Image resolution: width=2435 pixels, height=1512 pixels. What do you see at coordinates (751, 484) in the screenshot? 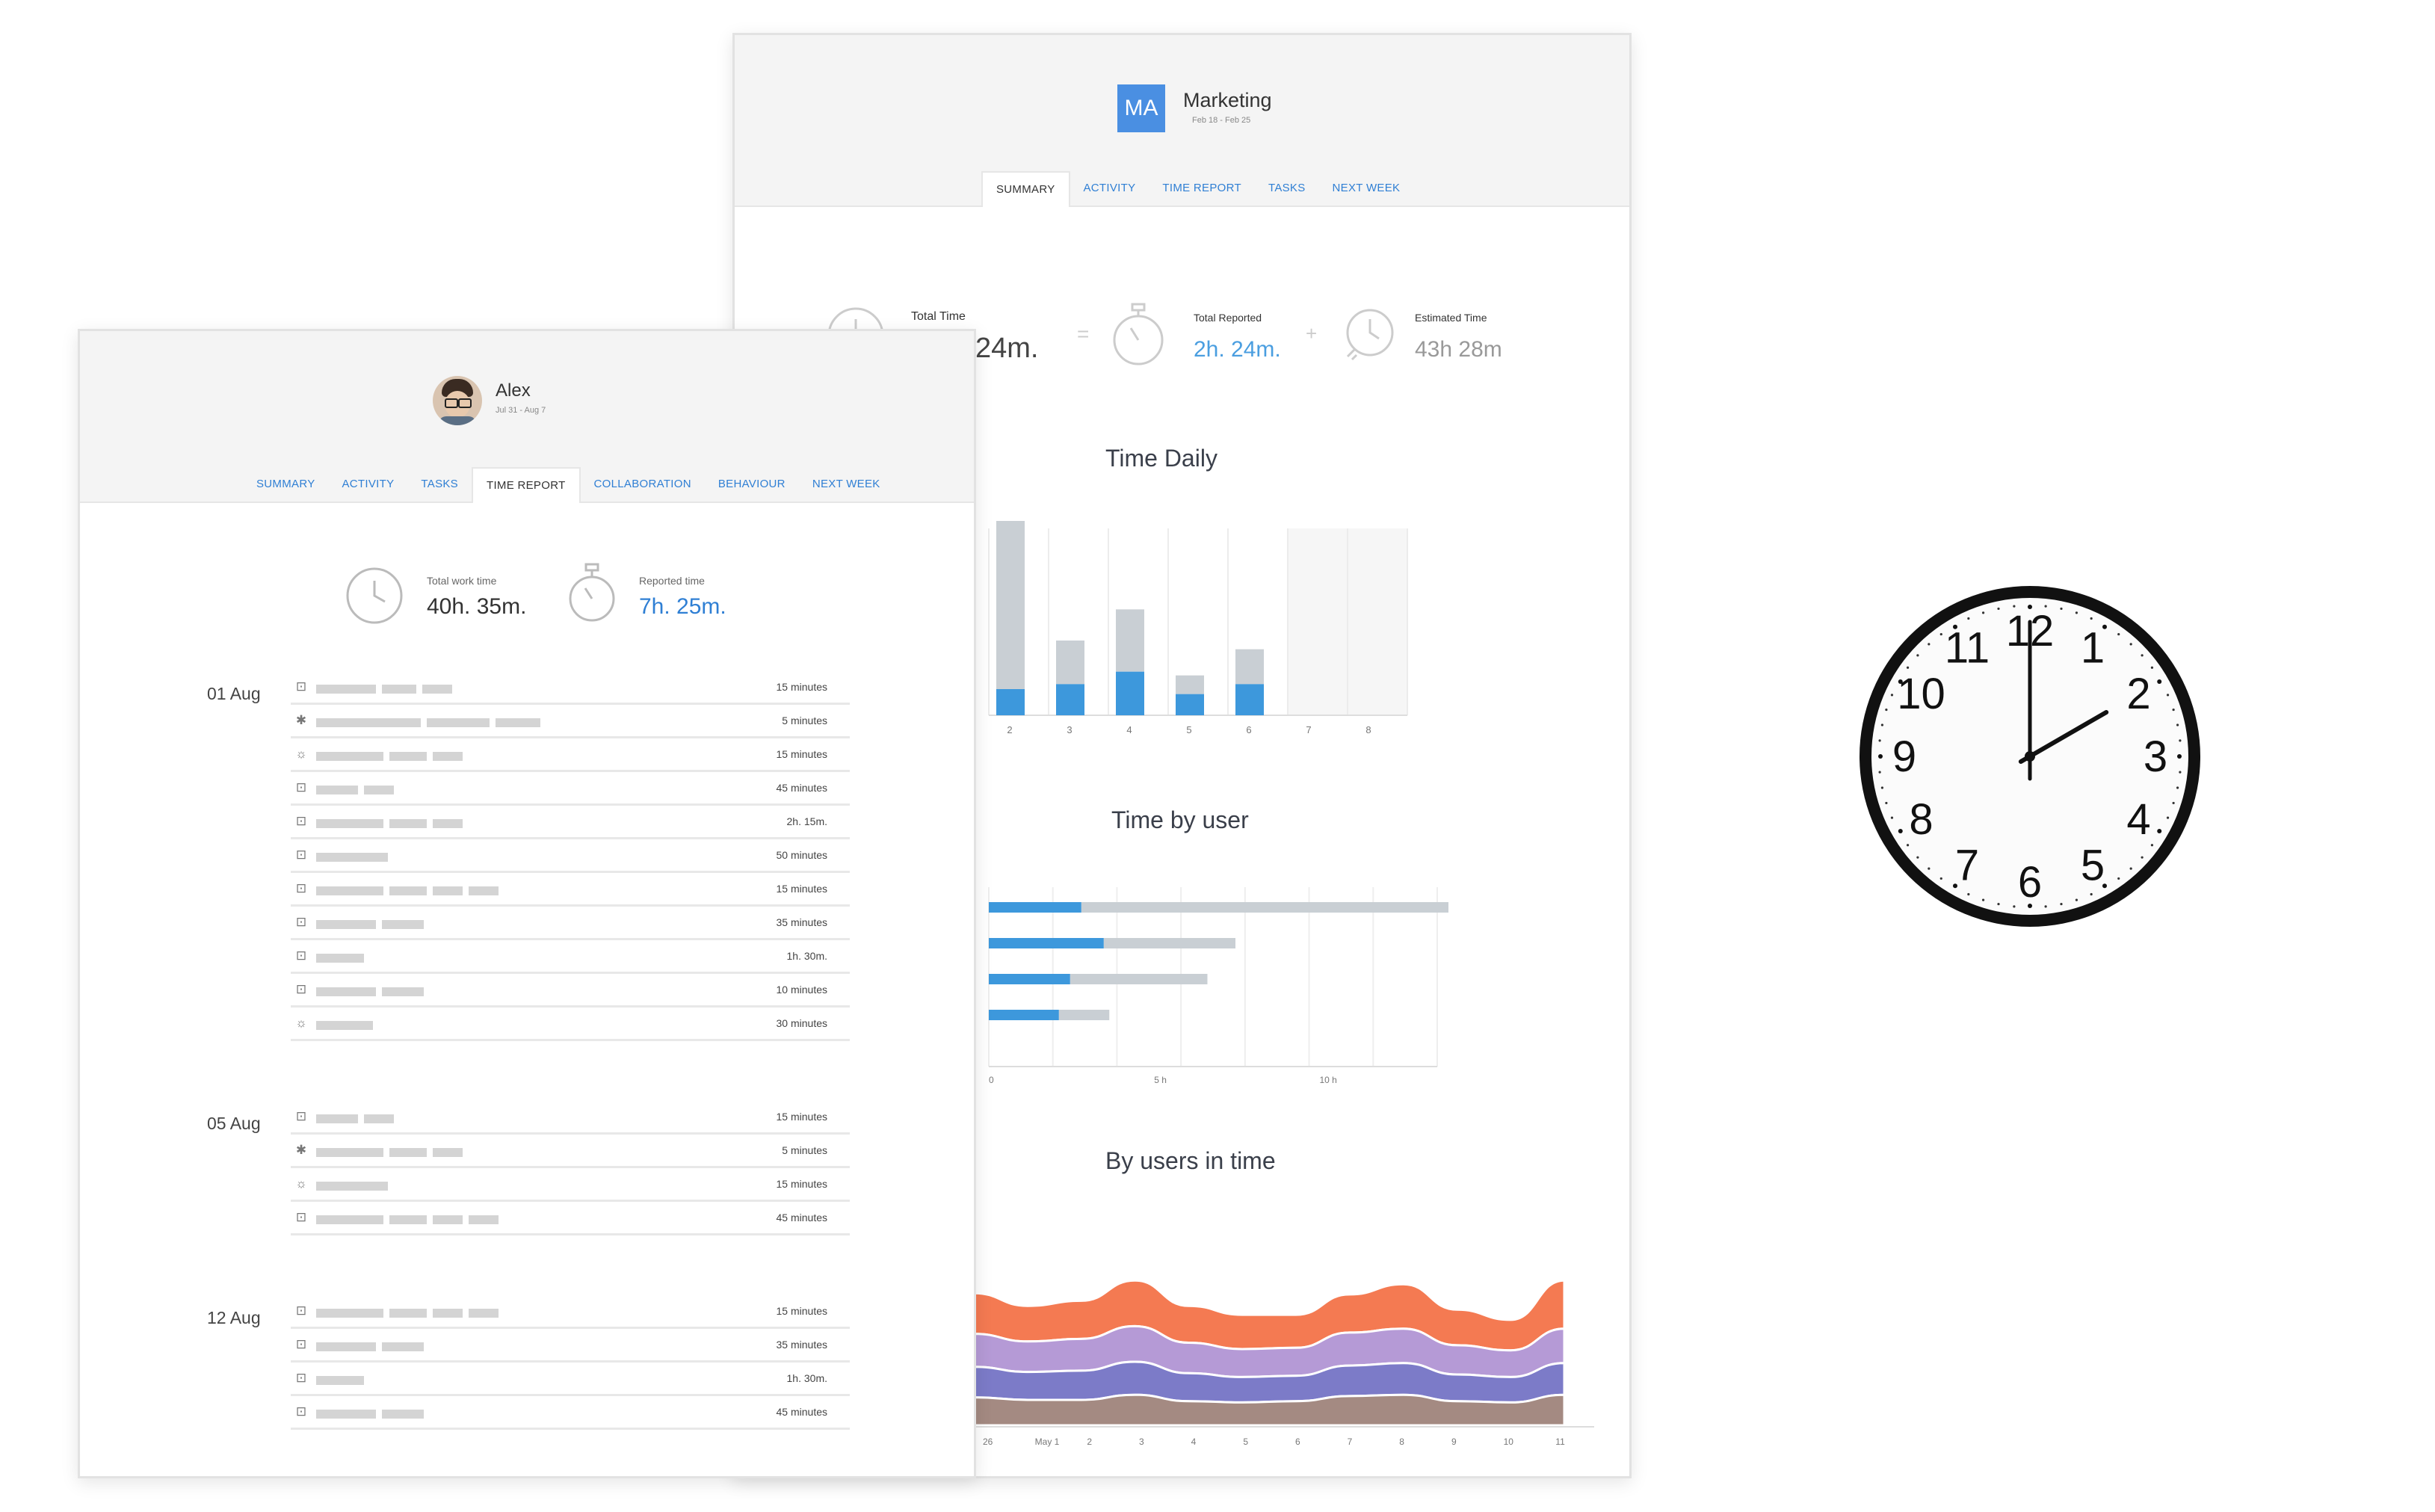
I see `tab-behaviour: BEHAVIOUR` at bounding box center [751, 484].